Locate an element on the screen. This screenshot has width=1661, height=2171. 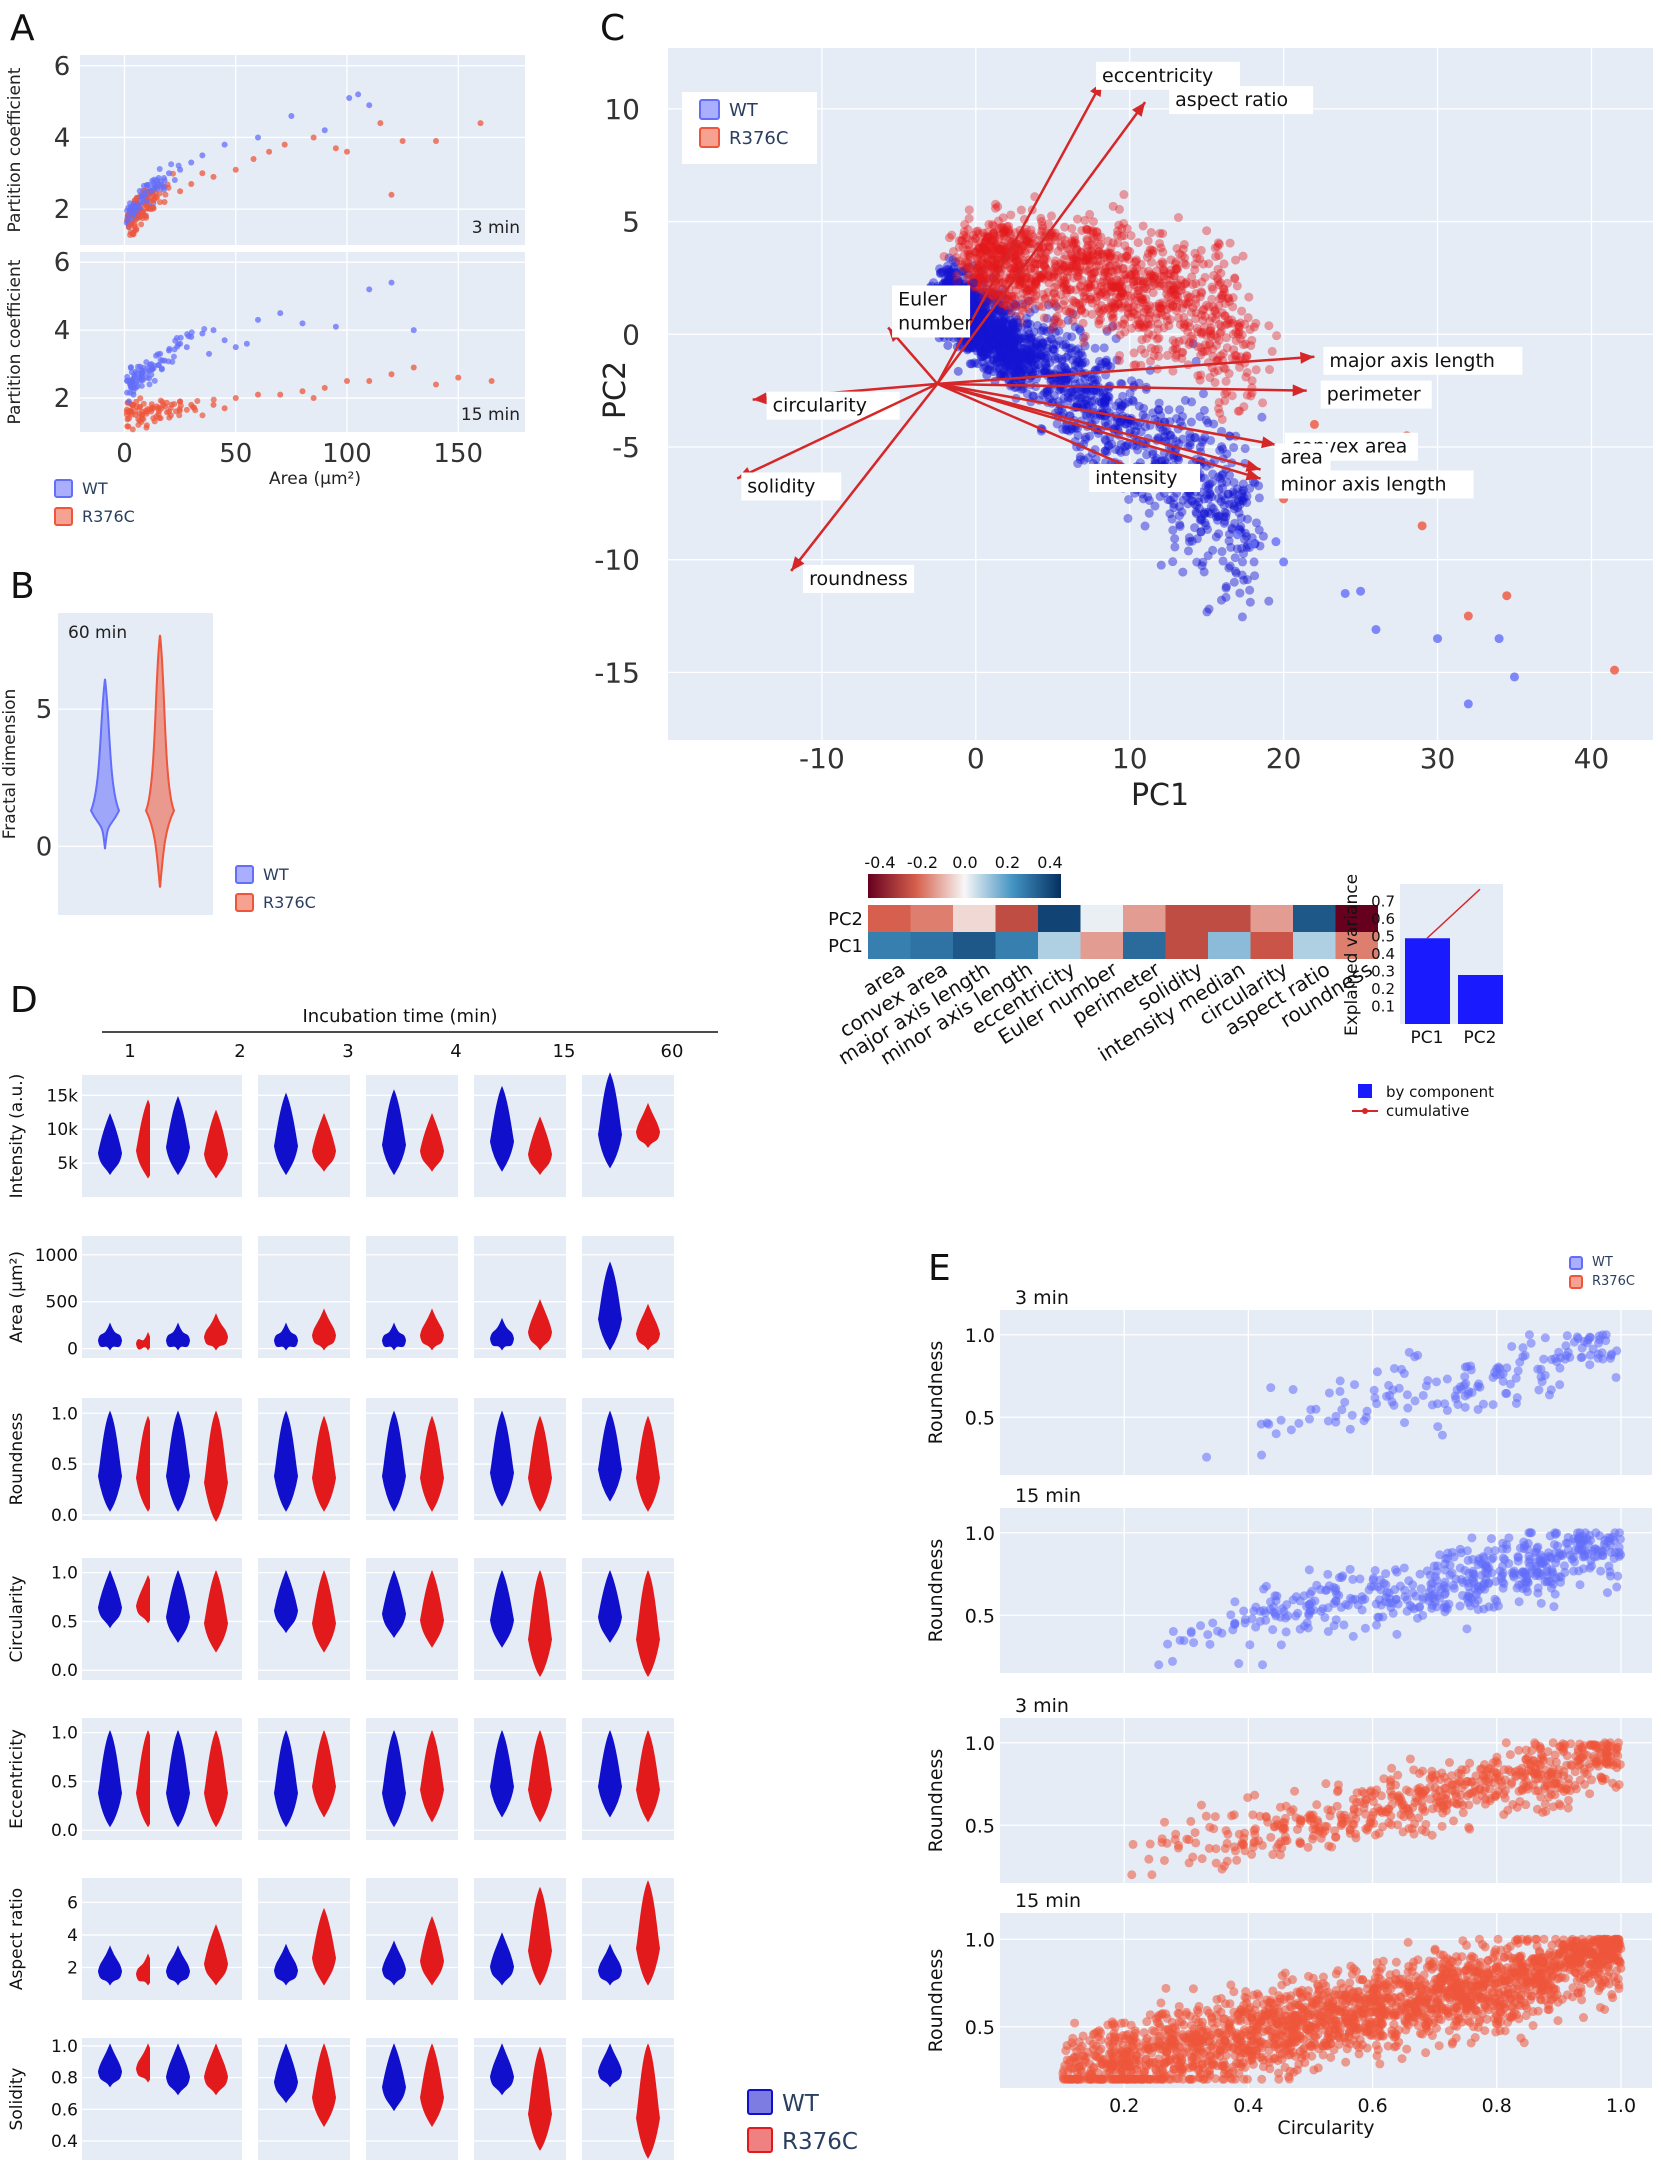
loading-label: area is located at coordinates (1302, 458).